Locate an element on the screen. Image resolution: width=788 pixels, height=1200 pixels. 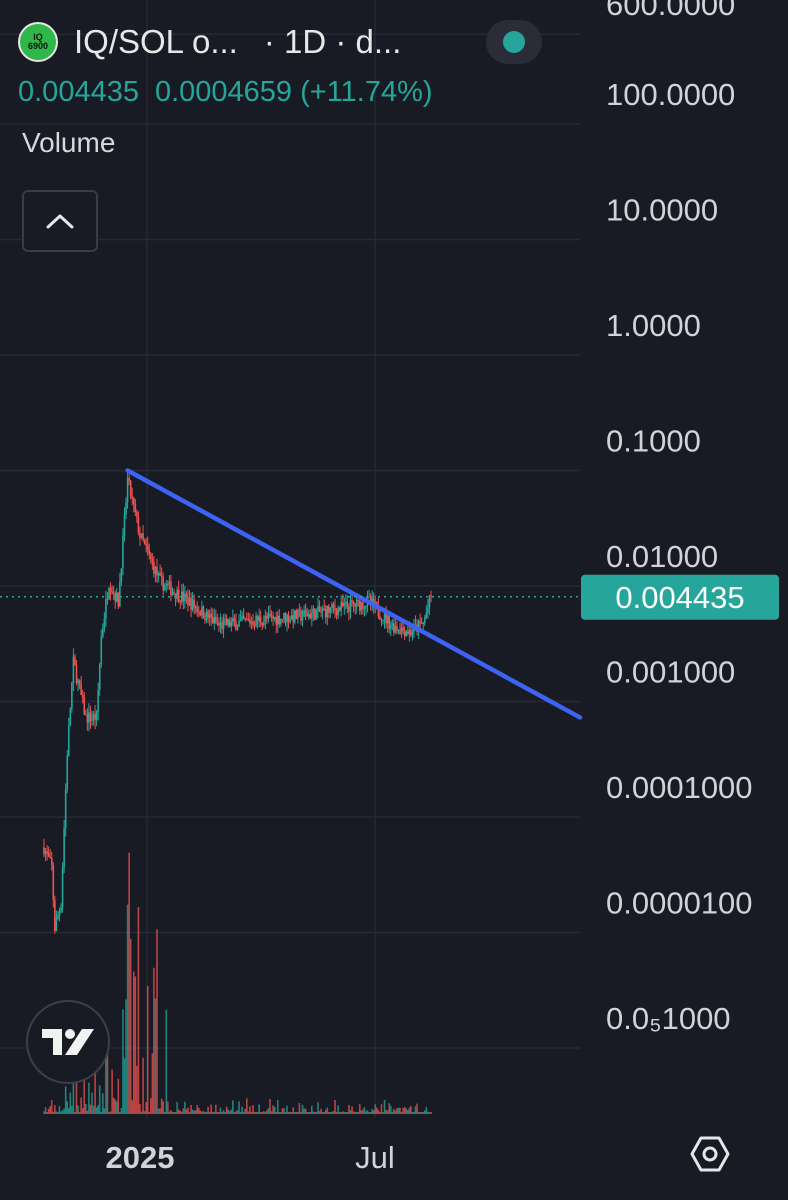
collapse-legend-button is located at coordinates (60, 221).